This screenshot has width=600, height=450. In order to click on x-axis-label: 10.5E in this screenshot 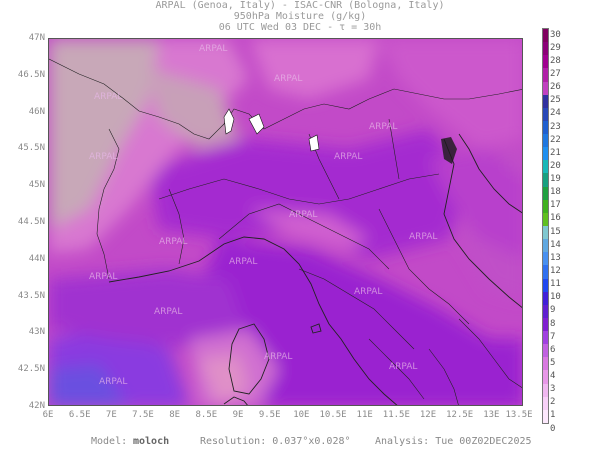, I will do `click(333, 415)`.